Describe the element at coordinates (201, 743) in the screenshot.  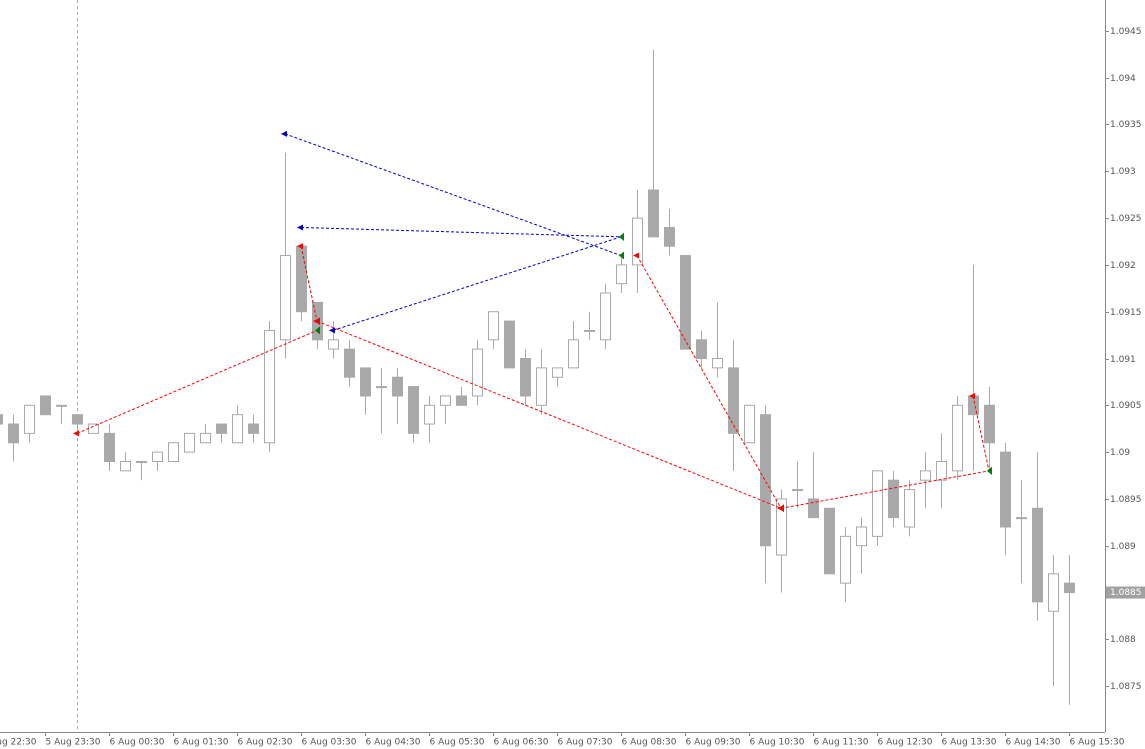
I see `x-tick-label: 6 Aug 01:30` at that location.